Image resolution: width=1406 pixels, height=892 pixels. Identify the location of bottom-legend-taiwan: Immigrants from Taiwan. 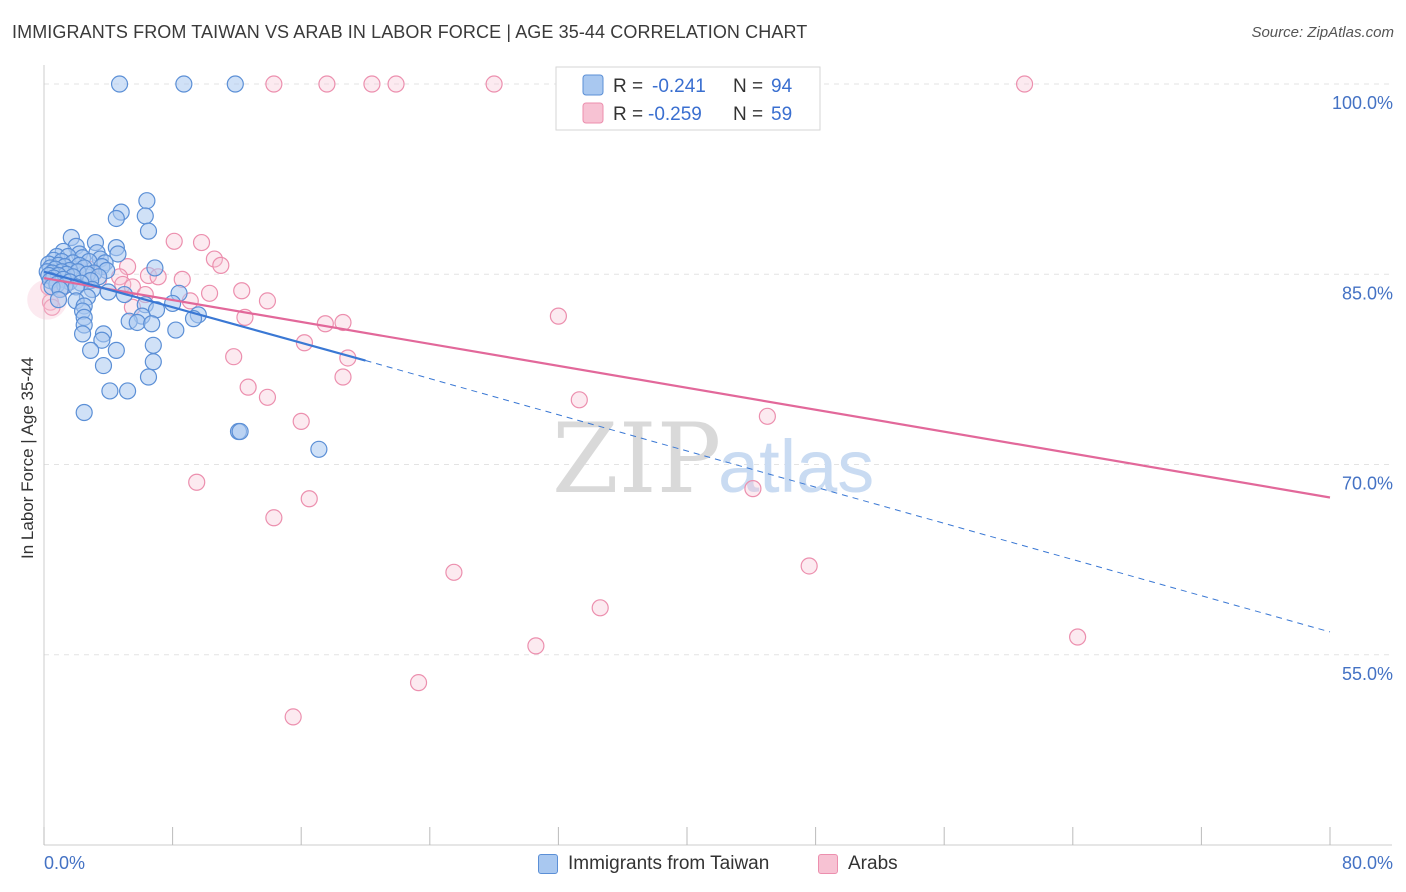
(653, 864).